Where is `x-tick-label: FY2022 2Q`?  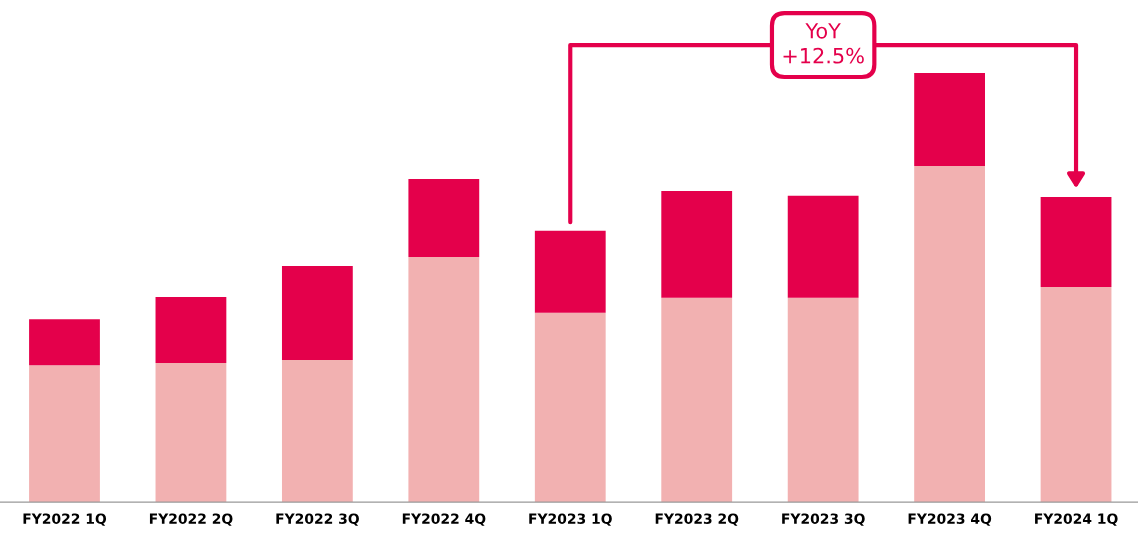
x-tick-label: FY2022 2Q is located at coordinates (191, 519).